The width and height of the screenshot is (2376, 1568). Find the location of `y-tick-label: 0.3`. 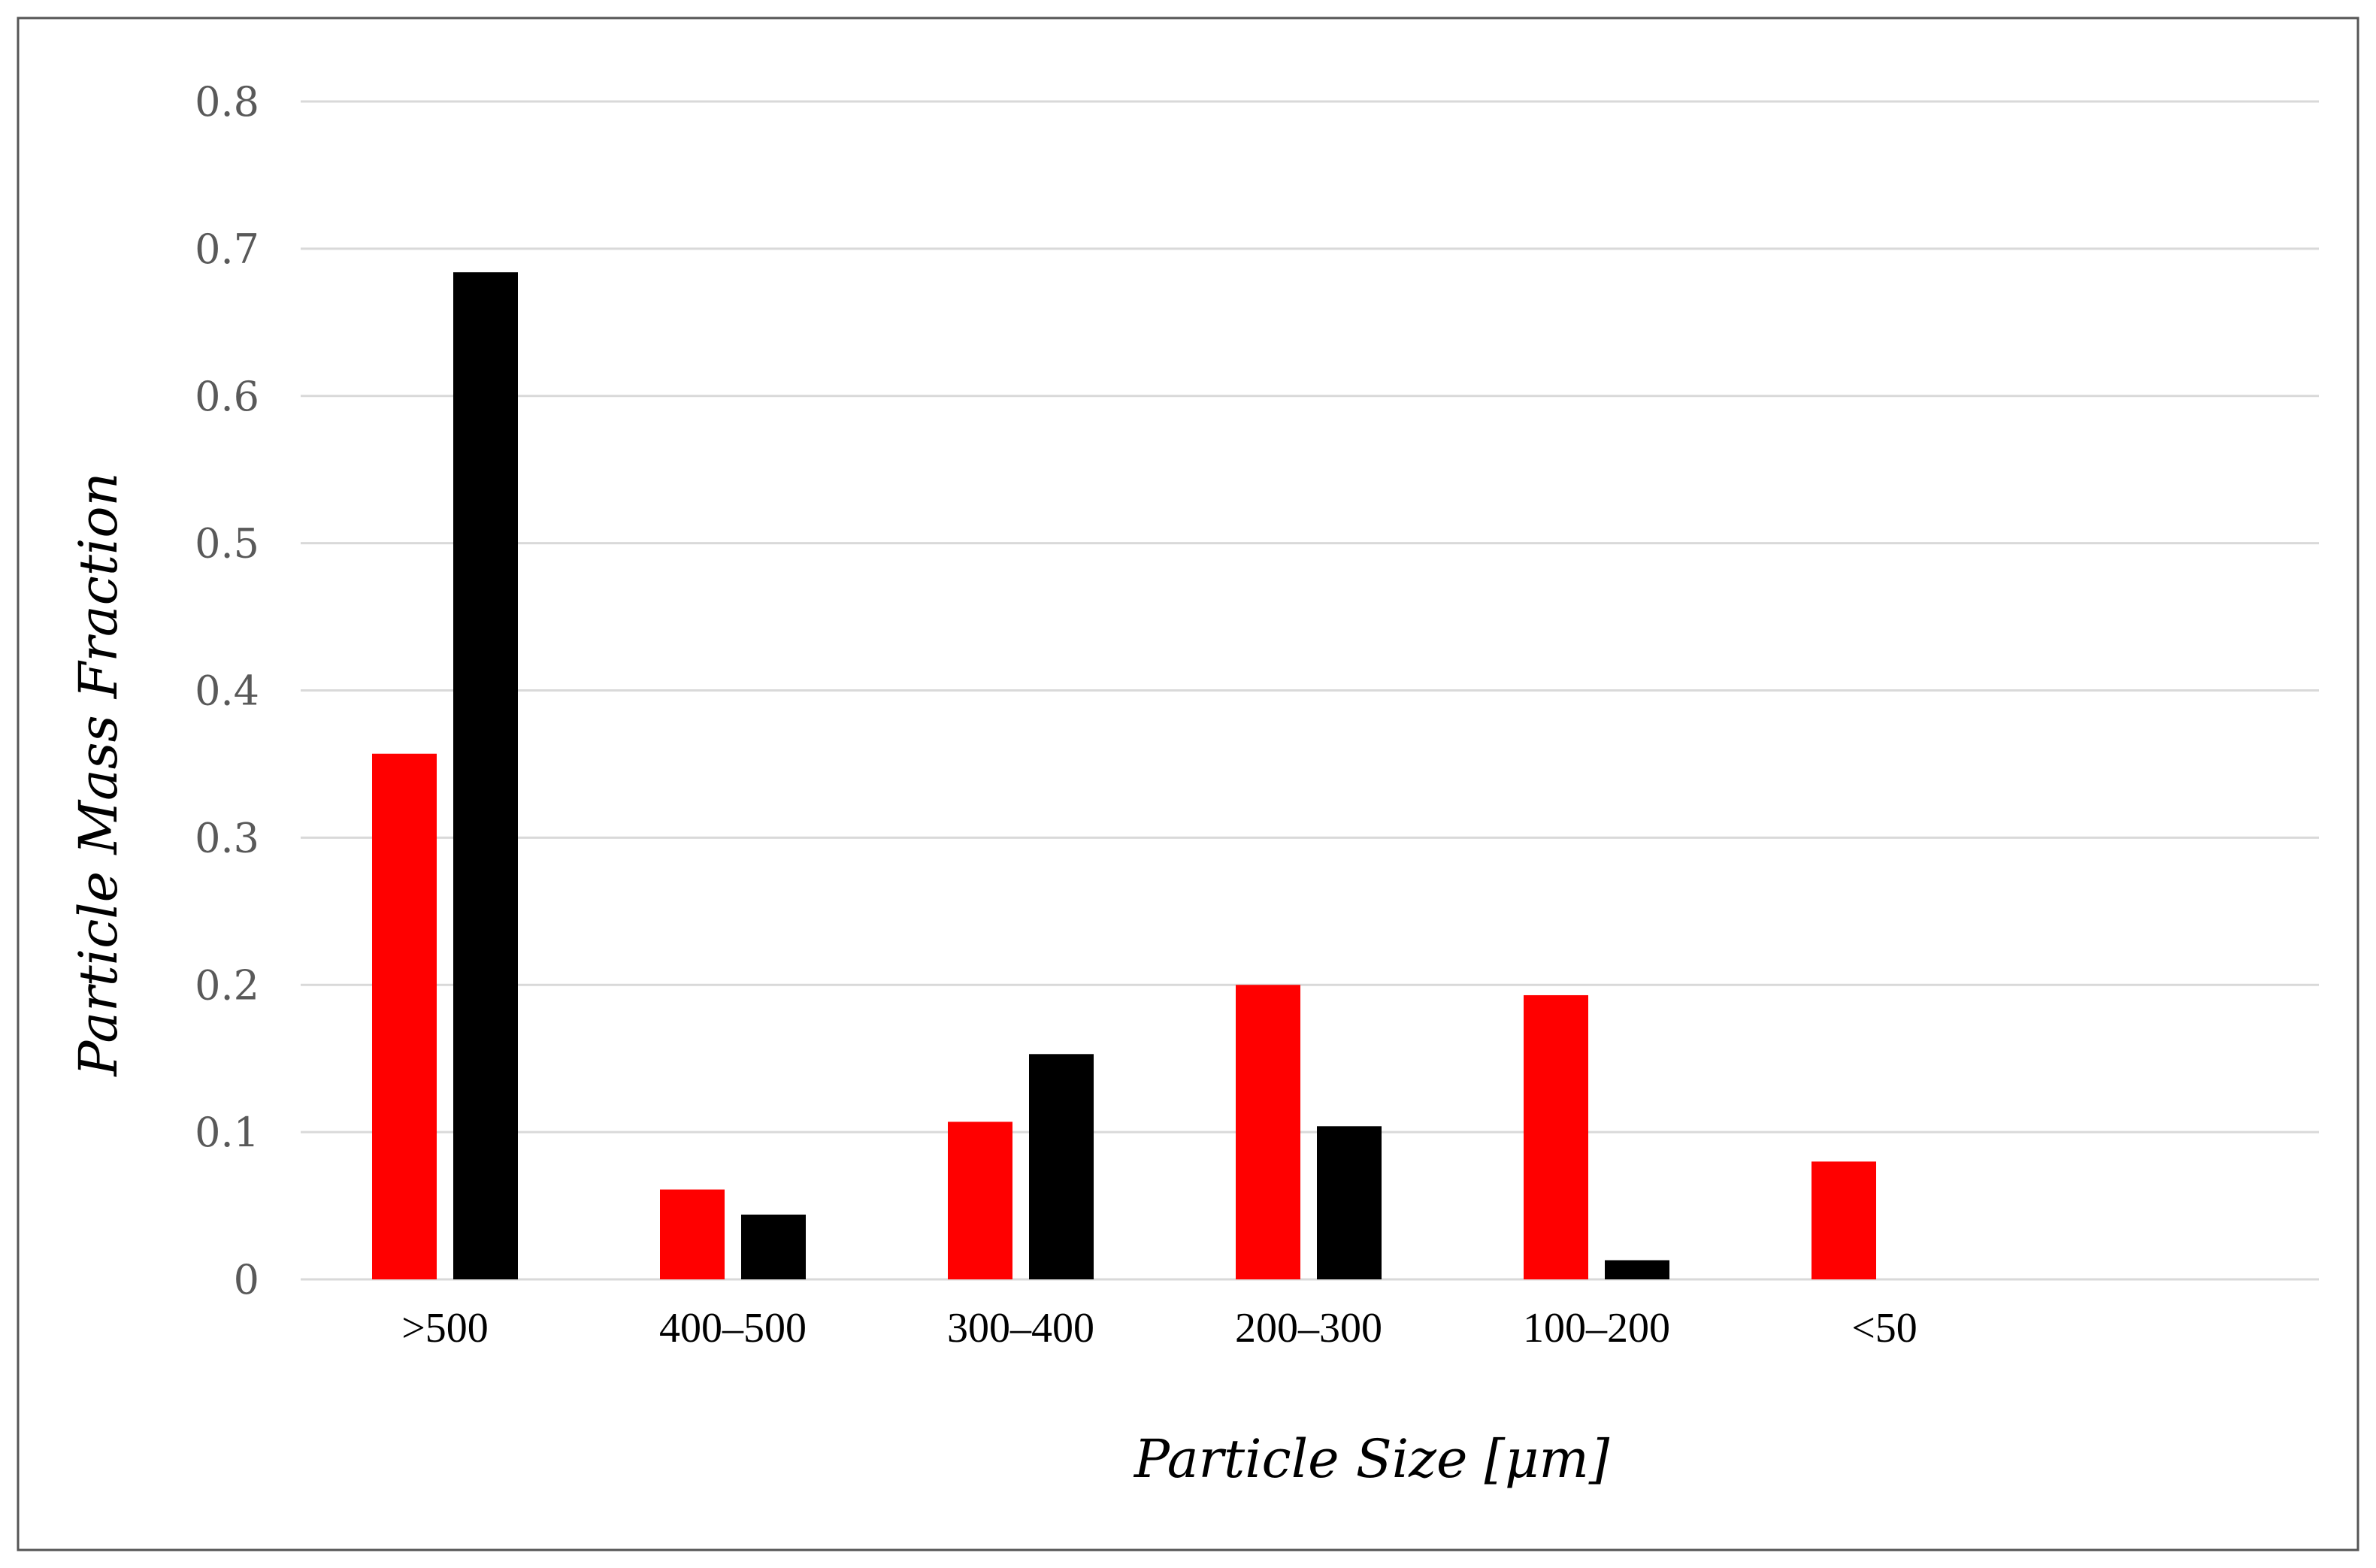

y-tick-label: 0.3 is located at coordinates (227, 837).